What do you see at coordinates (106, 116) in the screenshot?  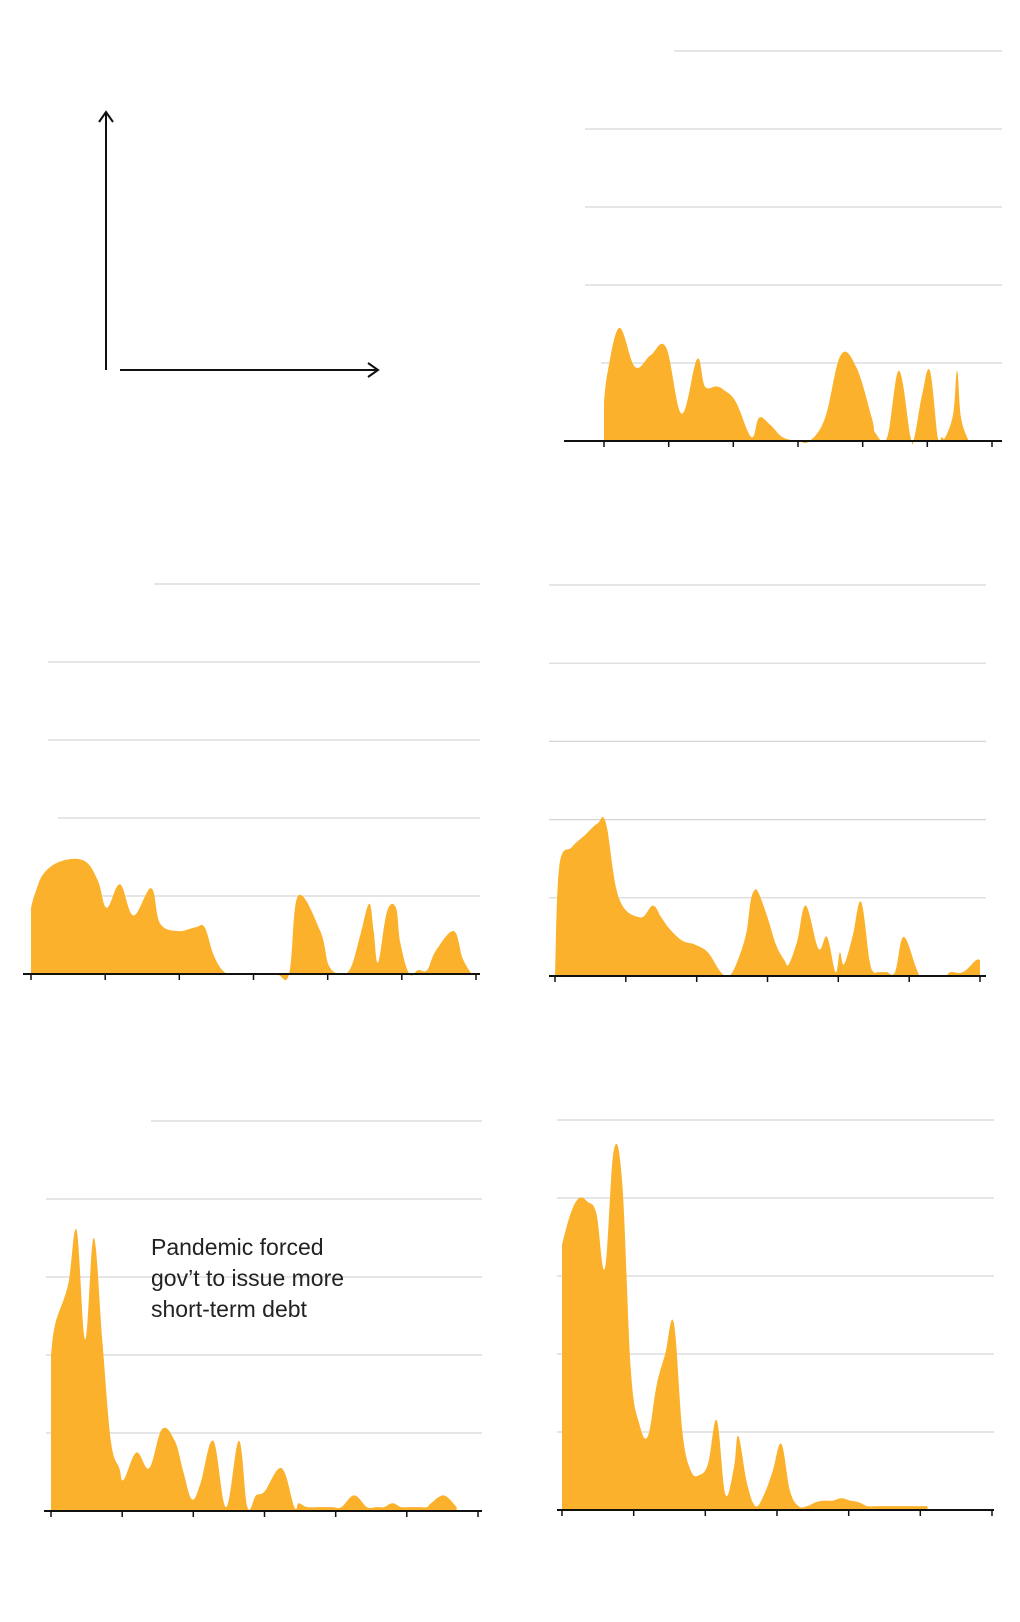 I see `up-arrow-icon` at bounding box center [106, 116].